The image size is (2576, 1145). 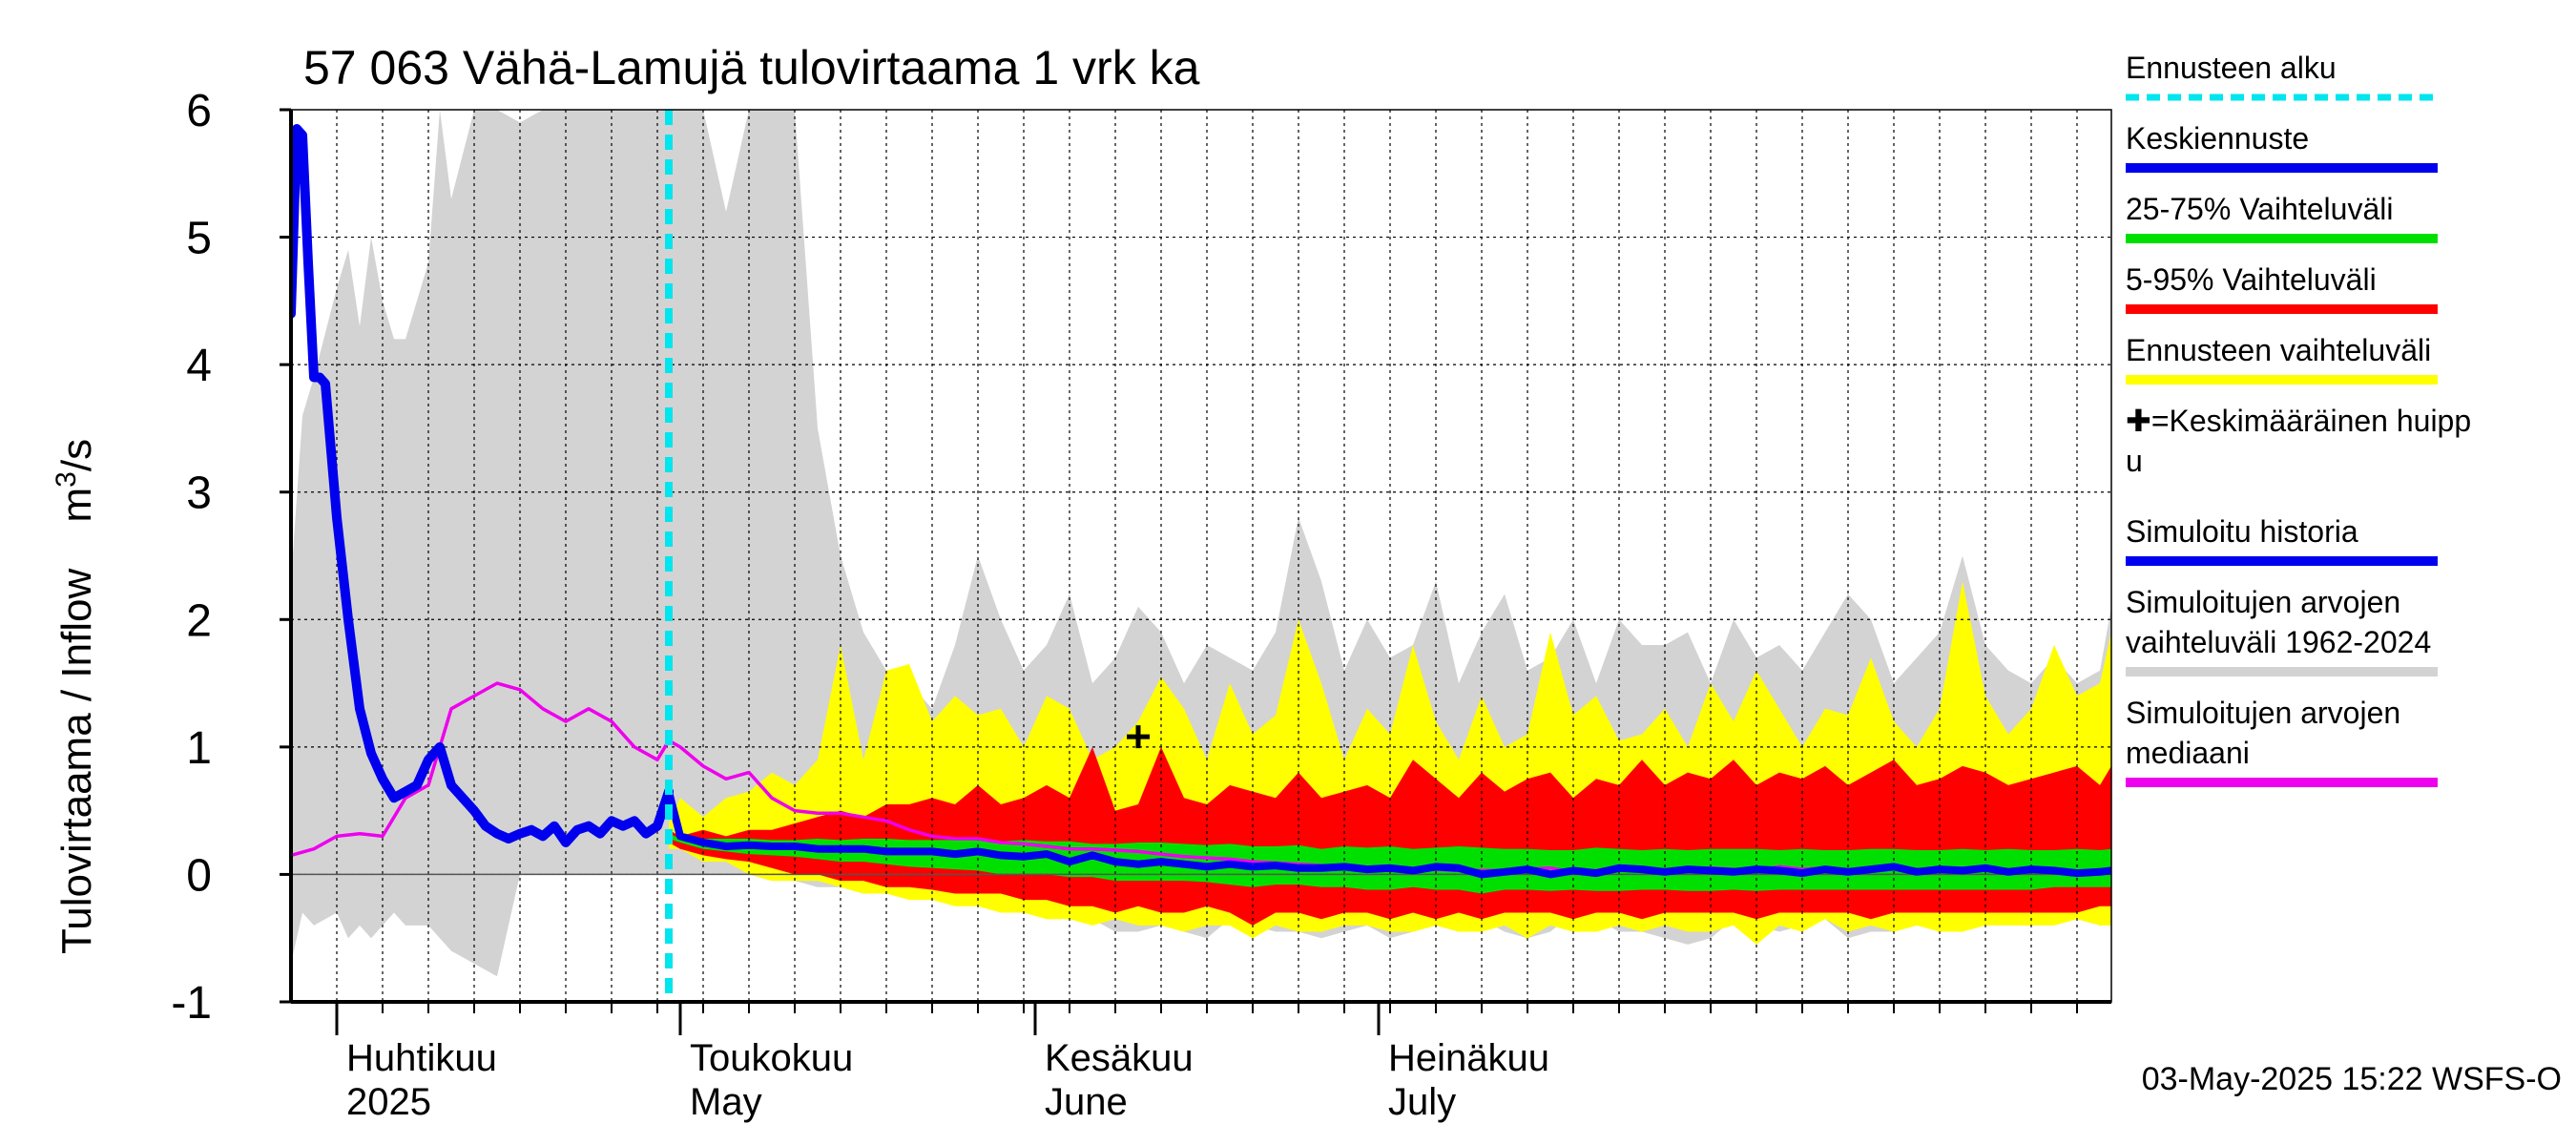 I want to click on timestamp: 03-May-2025 15:22 WSFS-O, so click(x=2352, y=1079).